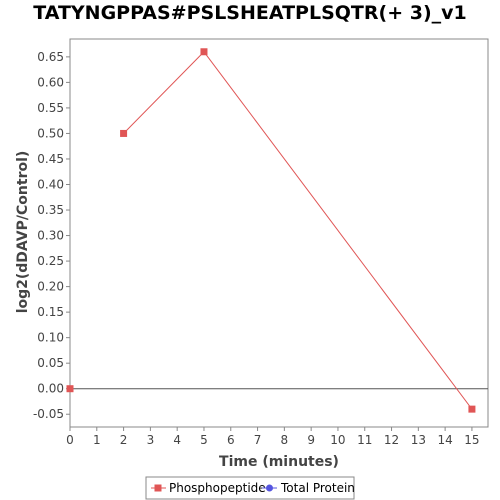 The image size is (500, 500). What do you see at coordinates (50, 57) in the screenshot?
I see `y-tick-label: 0.65` at bounding box center [50, 57].